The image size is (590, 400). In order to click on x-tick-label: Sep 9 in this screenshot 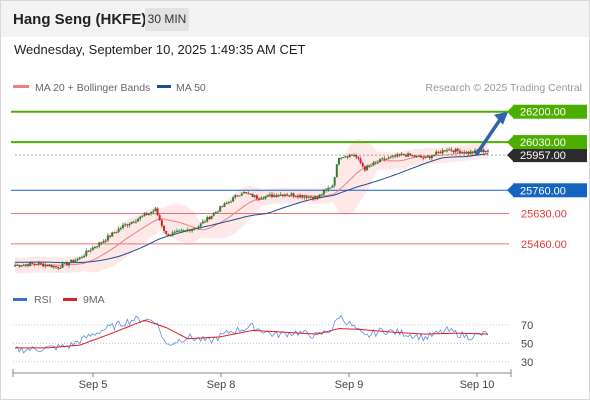, I will do `click(349, 385)`.